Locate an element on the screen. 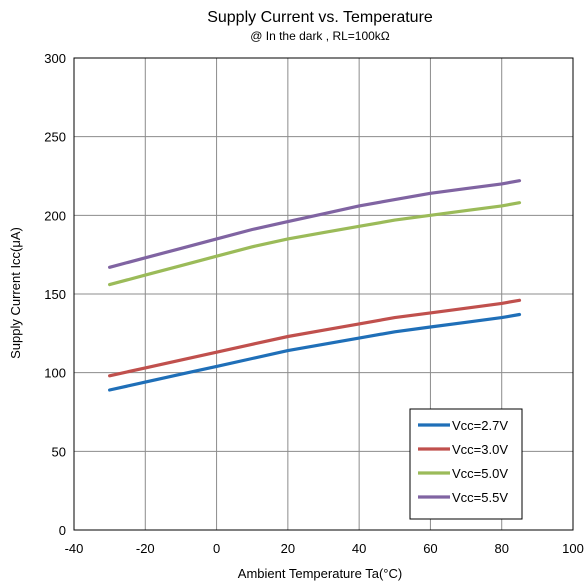 This screenshot has width=588, height=586. x-tick-label: 100 is located at coordinates (573, 548).